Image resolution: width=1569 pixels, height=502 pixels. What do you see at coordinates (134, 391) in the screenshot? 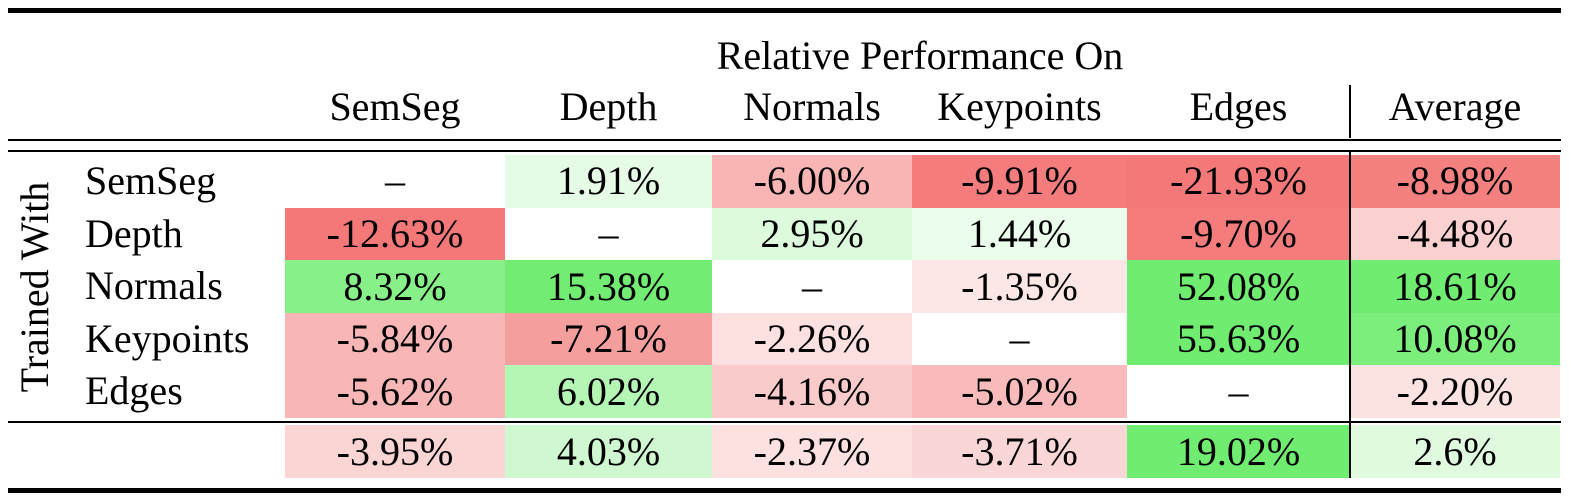
I see `row-label: Edges` at bounding box center [134, 391].